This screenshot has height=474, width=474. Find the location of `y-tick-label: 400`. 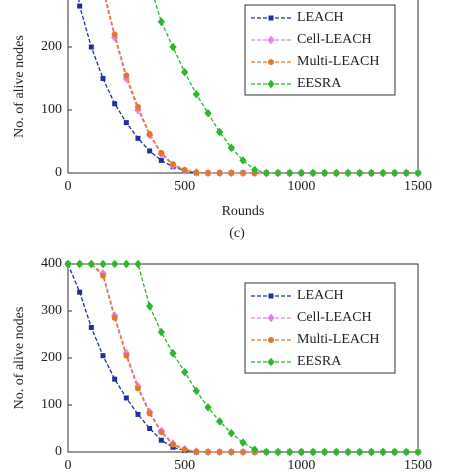

y-tick-label: 400 is located at coordinates (51, 263).